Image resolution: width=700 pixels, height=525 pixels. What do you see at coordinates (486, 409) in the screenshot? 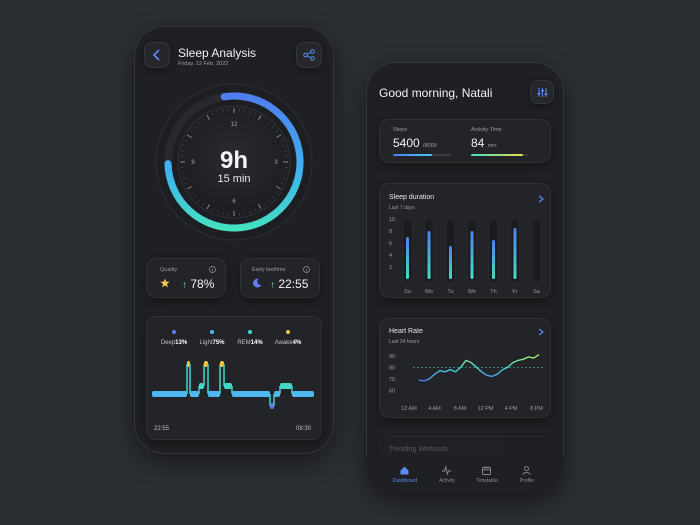
I see `hr-x-tick: 12 PM` at bounding box center [486, 409].